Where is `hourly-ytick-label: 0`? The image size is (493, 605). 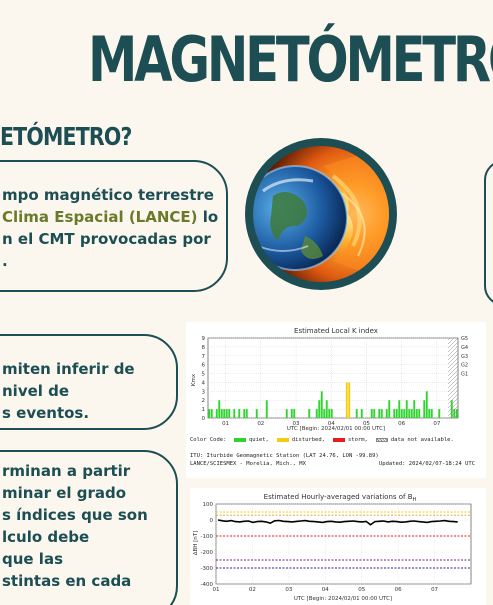
hourly-ytick-label: 0 is located at coordinates (212, 521).